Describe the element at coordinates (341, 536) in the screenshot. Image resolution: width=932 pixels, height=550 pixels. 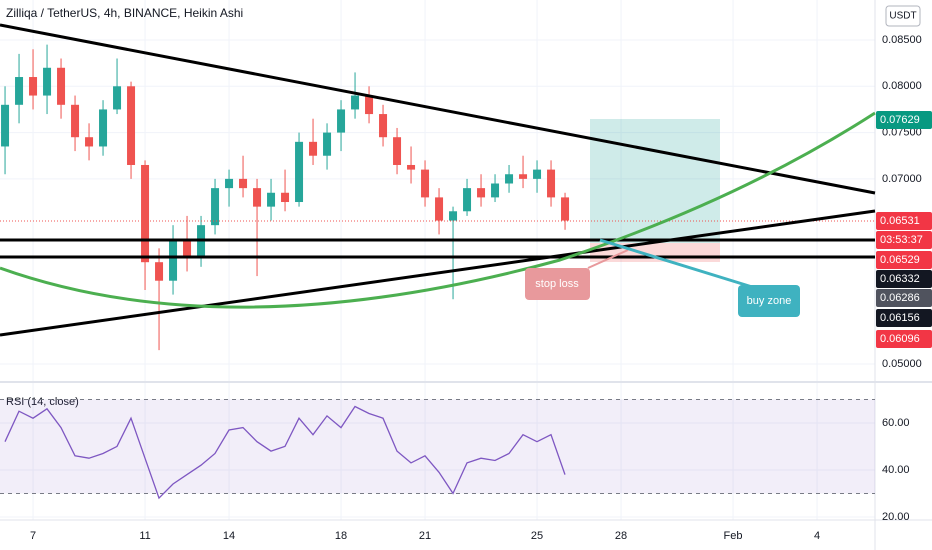
I see `time-tick-label: 18` at that location.